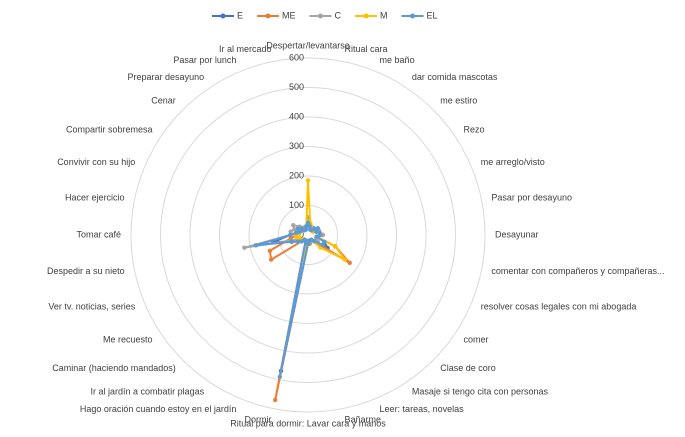 This screenshot has height=437, width=685. What do you see at coordinates (362, 420) in the screenshot?
I see `category-label: Bañarme` at bounding box center [362, 420].